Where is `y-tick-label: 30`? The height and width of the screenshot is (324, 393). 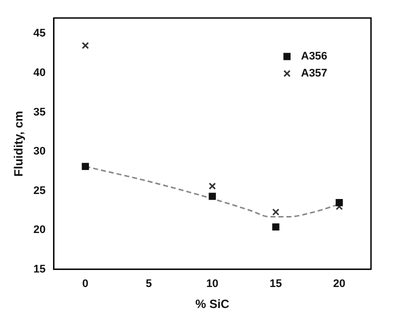
y-tick-label: 30 is located at coordinates (39, 152).